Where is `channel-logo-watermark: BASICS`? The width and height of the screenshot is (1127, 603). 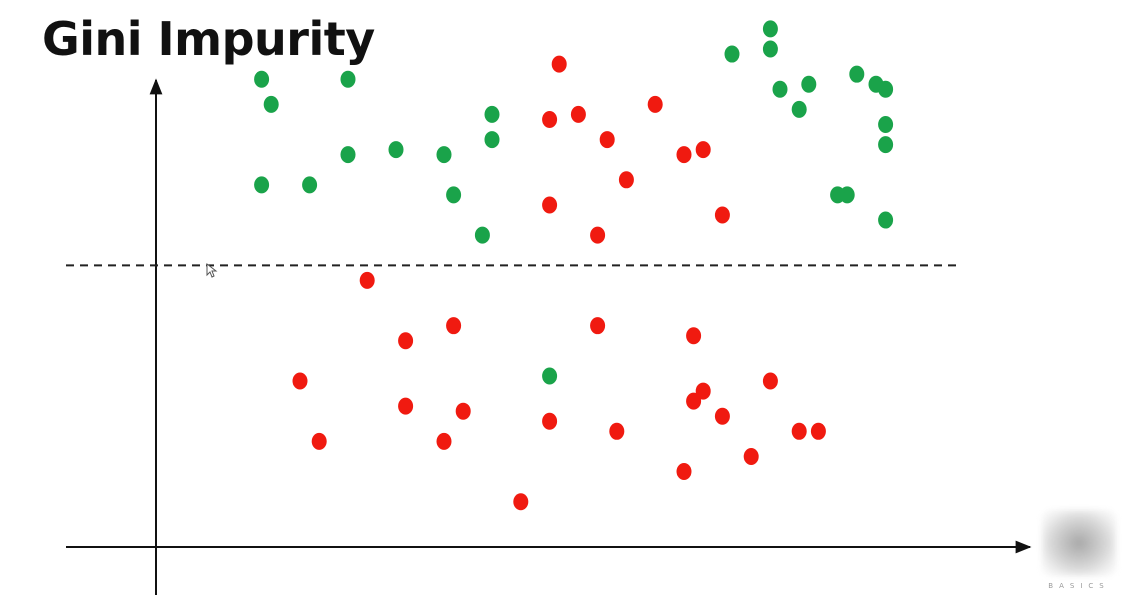 channel-logo-watermark: BASICS is located at coordinates (1079, 551).